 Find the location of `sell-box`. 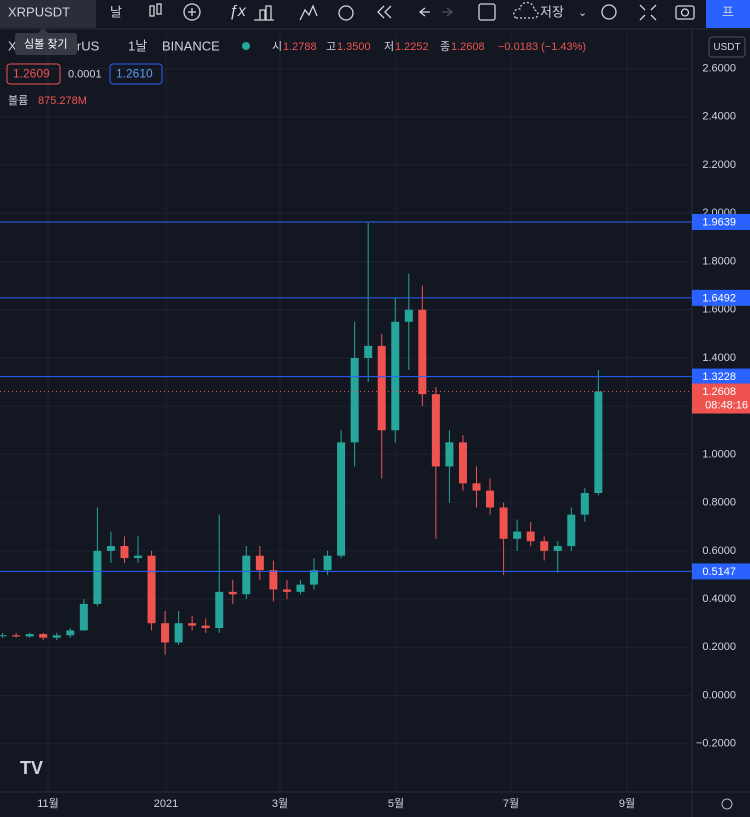

sell-box is located at coordinates (33, 74).